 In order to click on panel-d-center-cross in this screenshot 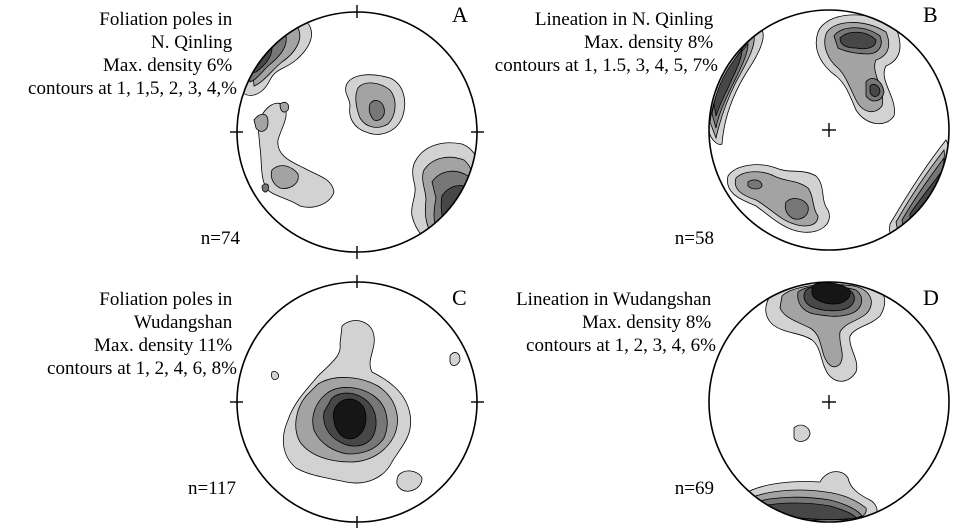, I will do `click(829, 402)`.